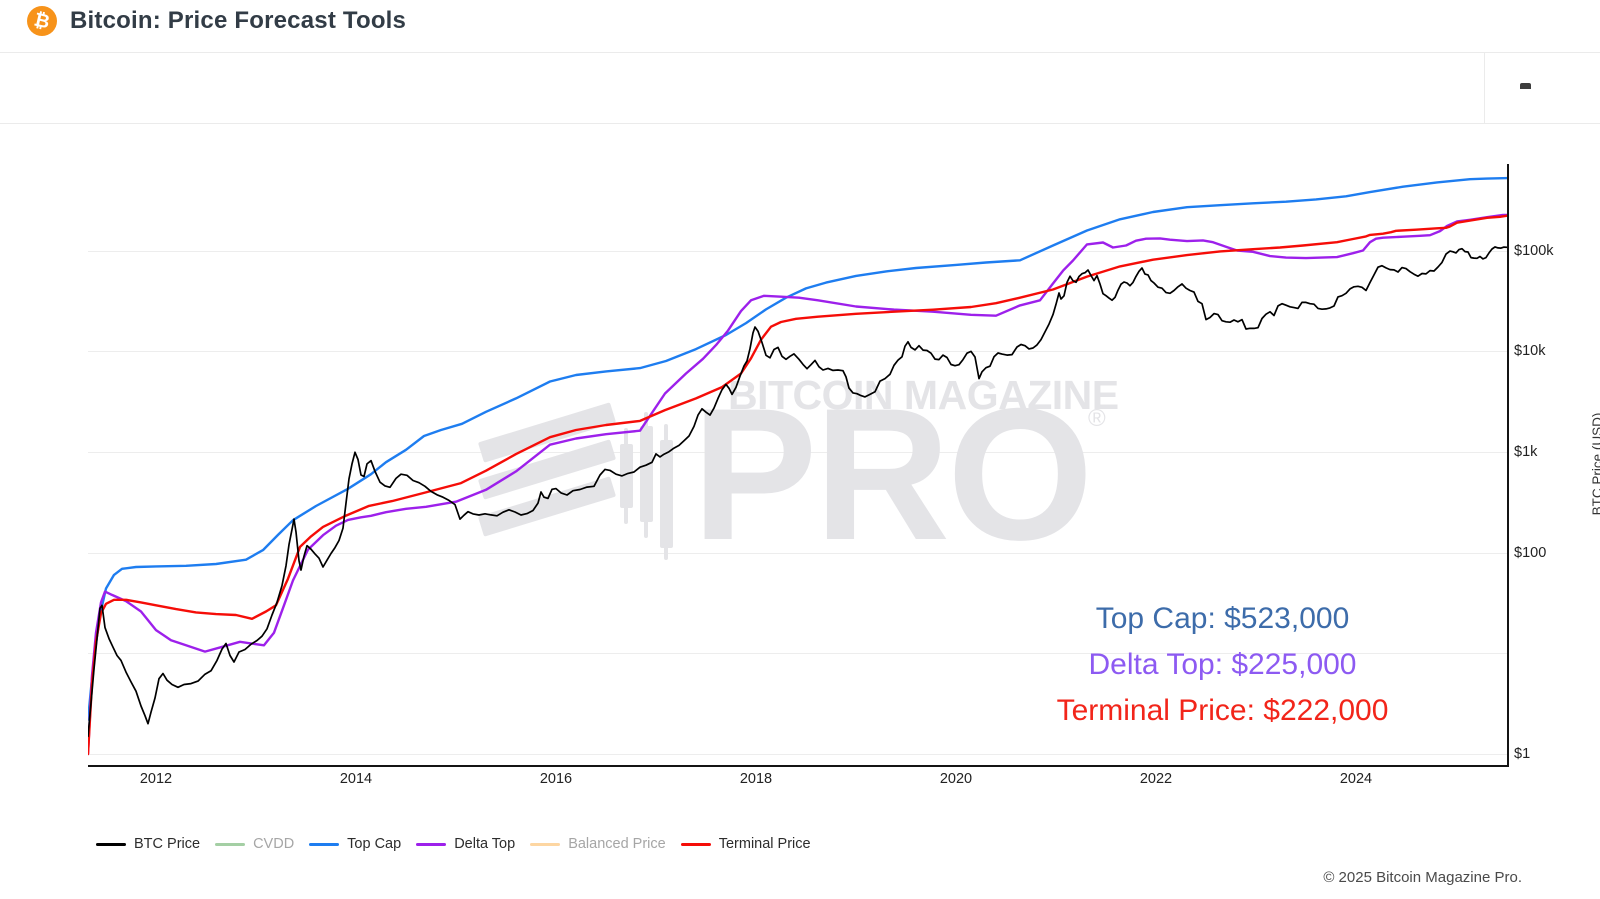 This screenshot has height=899, width=1600. I want to click on legend-item-terminal-price: Terminal Price, so click(745, 844).